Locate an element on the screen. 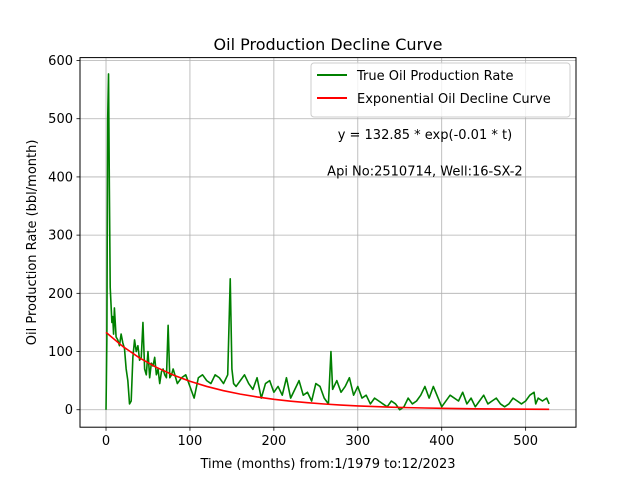 The width and height of the screenshot is (640, 480). y-axis-label: Oil Production Rate (bbl/month) is located at coordinates (32, 243).